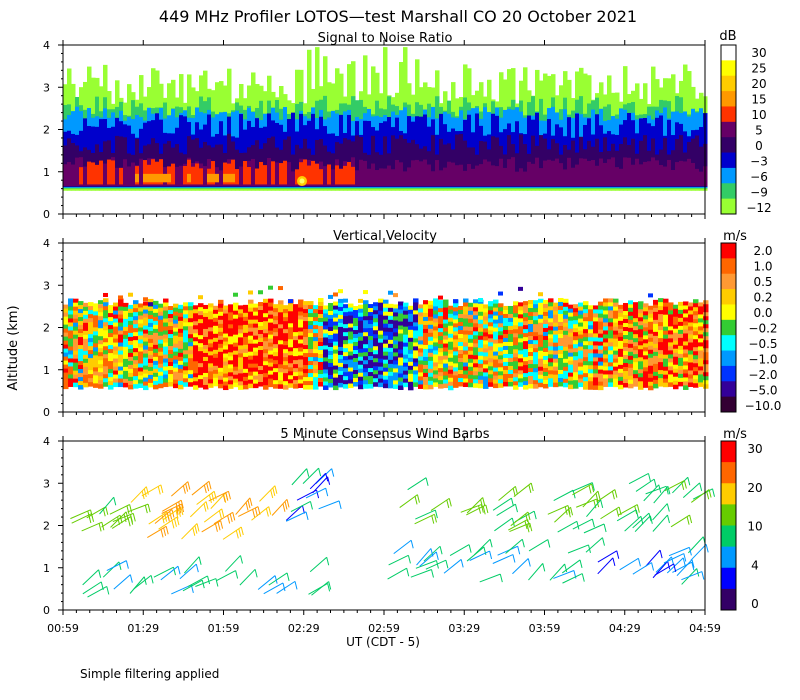  Describe the element at coordinates (46, 45) in the screenshot. I see `y-tick-label: 4` at that location.